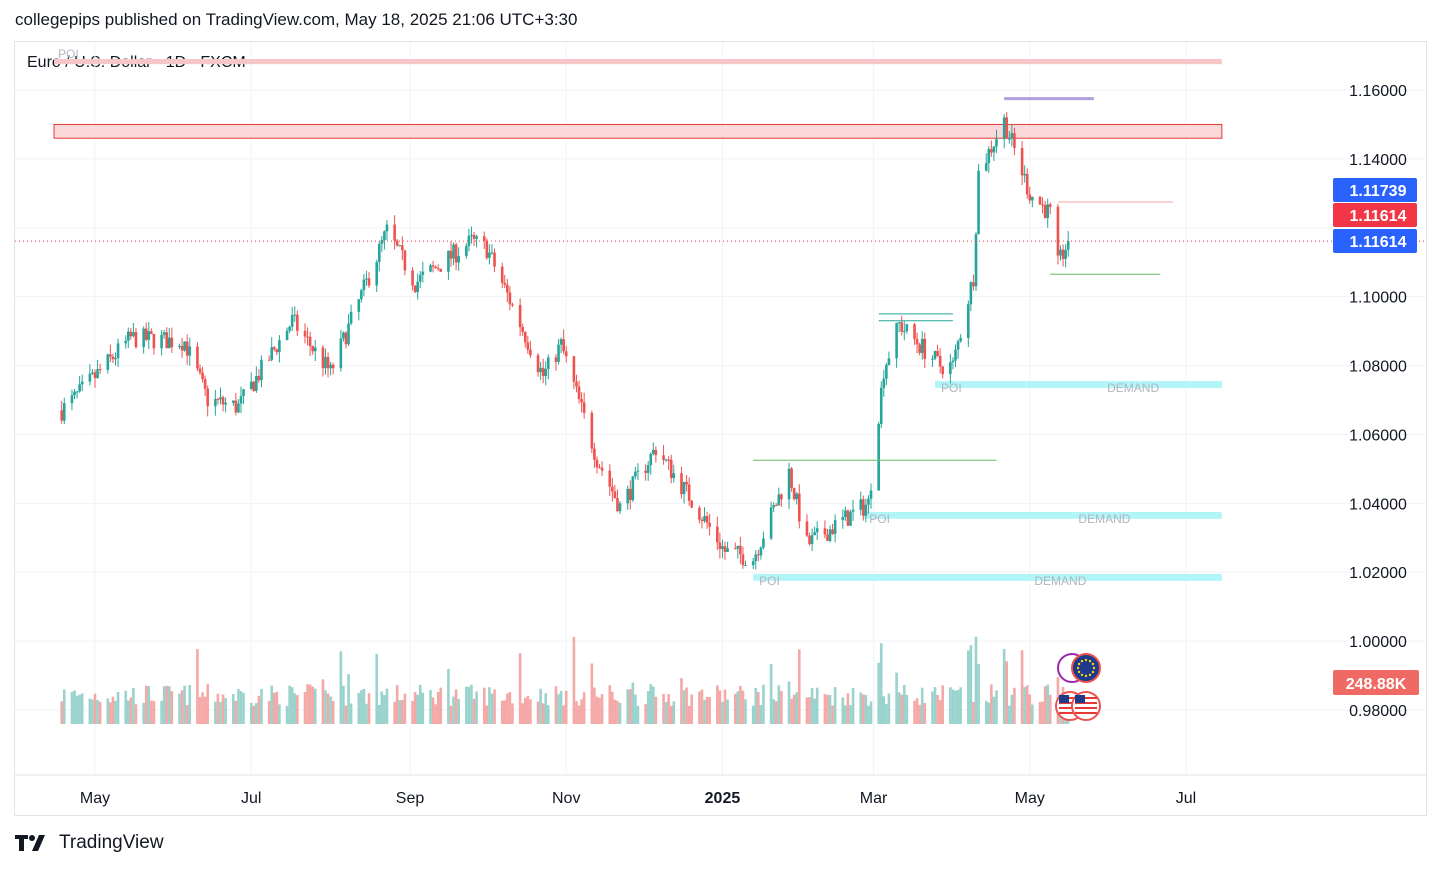 The image size is (1443, 870). I want to click on zone-label-right: DEMAND, so click(1060, 581).